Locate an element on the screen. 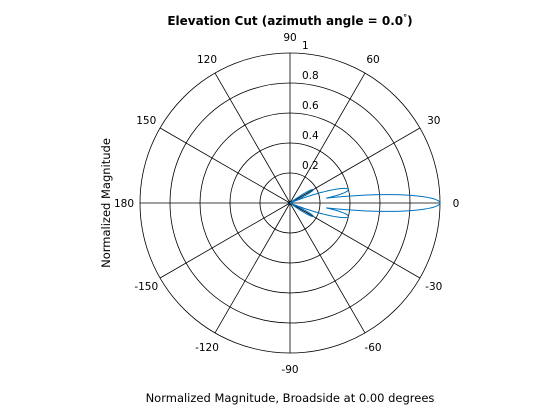  radial-tick-label: 0.6 is located at coordinates (310, 106).